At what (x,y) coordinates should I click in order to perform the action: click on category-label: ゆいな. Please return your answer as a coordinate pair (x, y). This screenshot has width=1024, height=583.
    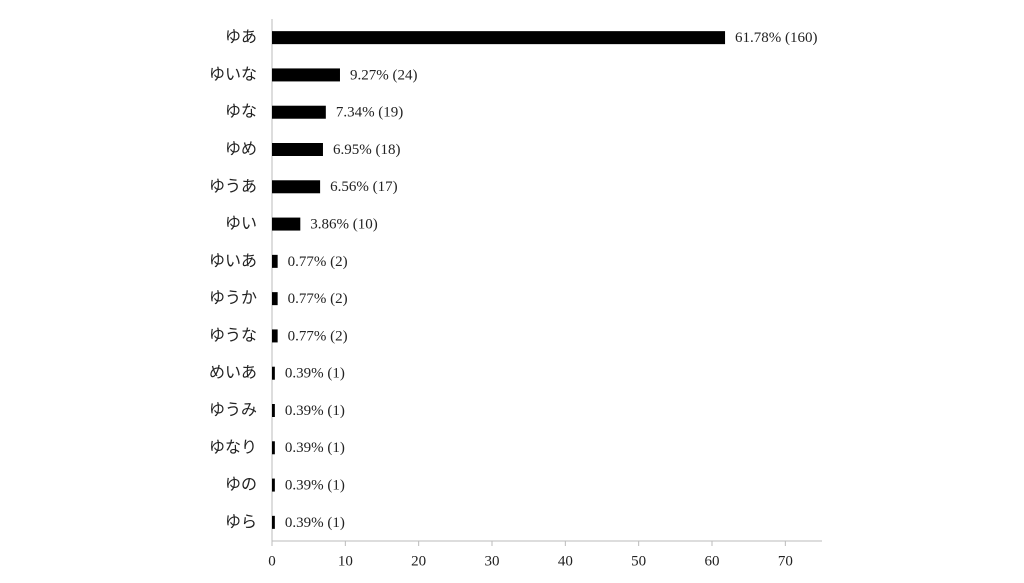
    Looking at the image, I should click on (233, 73).